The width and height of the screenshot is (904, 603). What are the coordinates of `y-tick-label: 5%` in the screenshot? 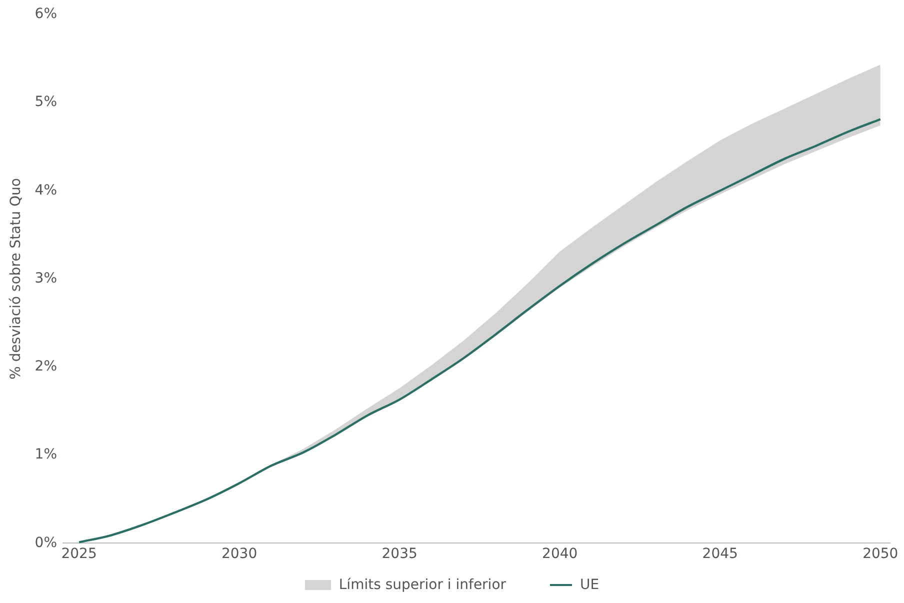 It's located at (46, 102).